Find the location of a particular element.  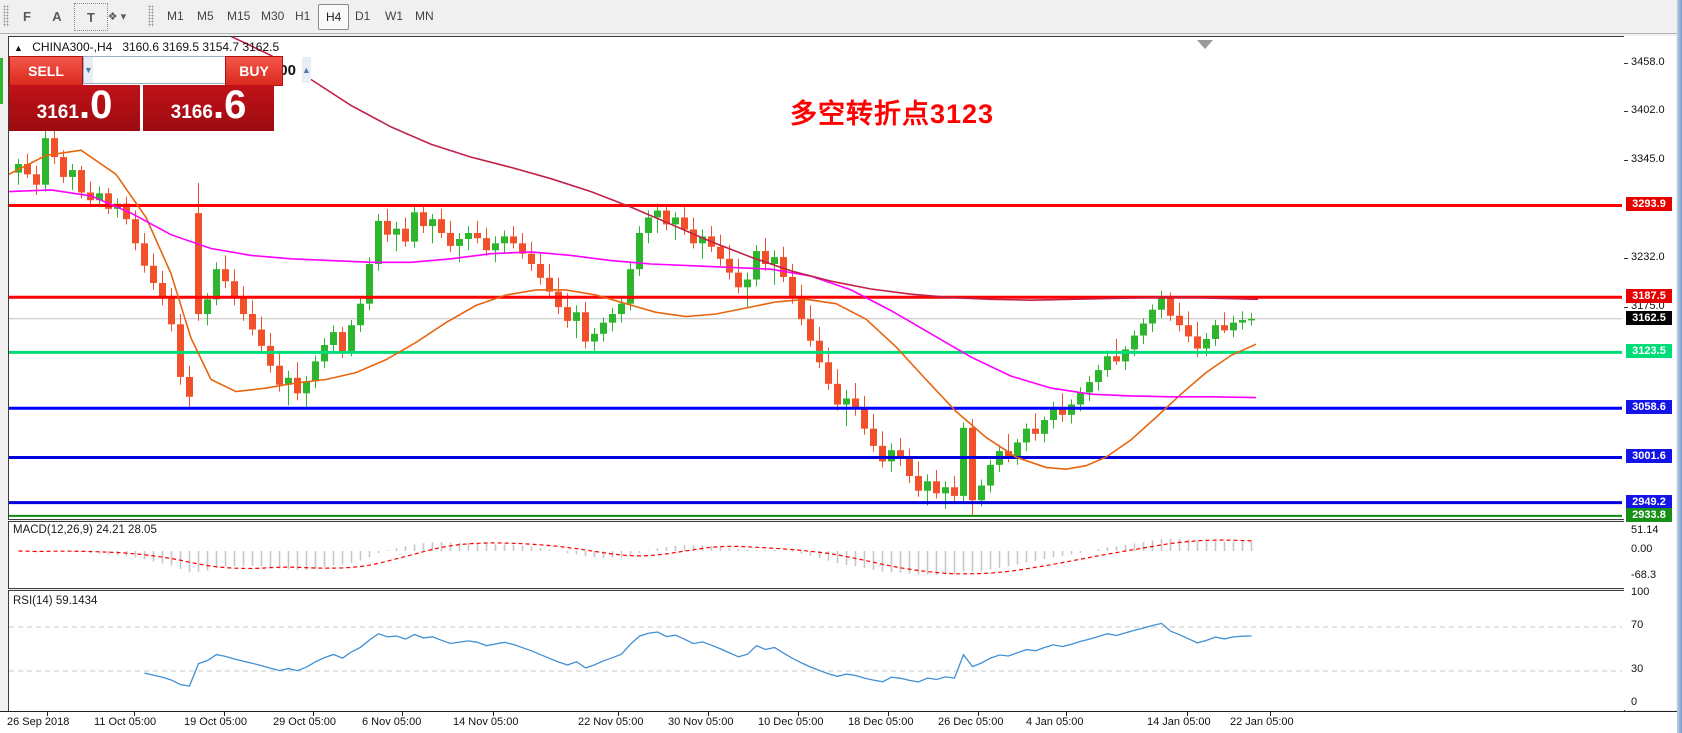

date-label: 11 Oct 05:00 is located at coordinates (125, 722).